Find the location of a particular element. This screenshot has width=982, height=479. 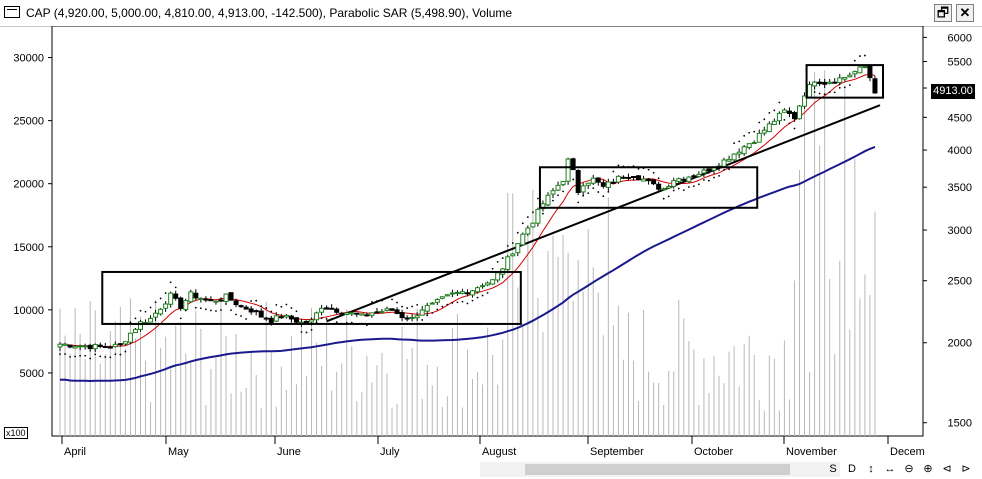

nav-button: ↔ is located at coordinates (890, 469).